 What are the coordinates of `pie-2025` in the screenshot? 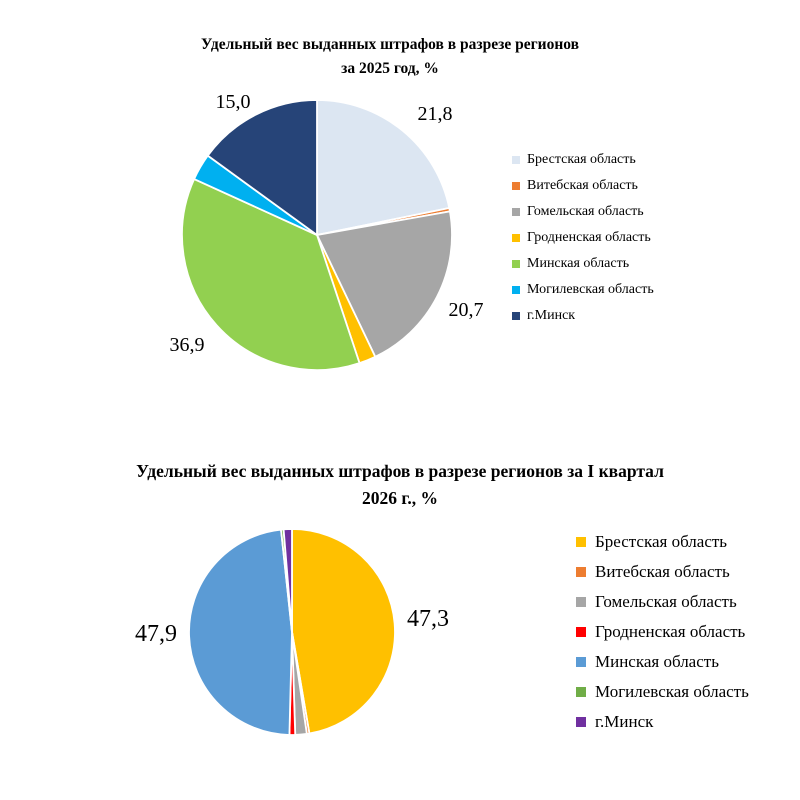 It's located at (317, 235).